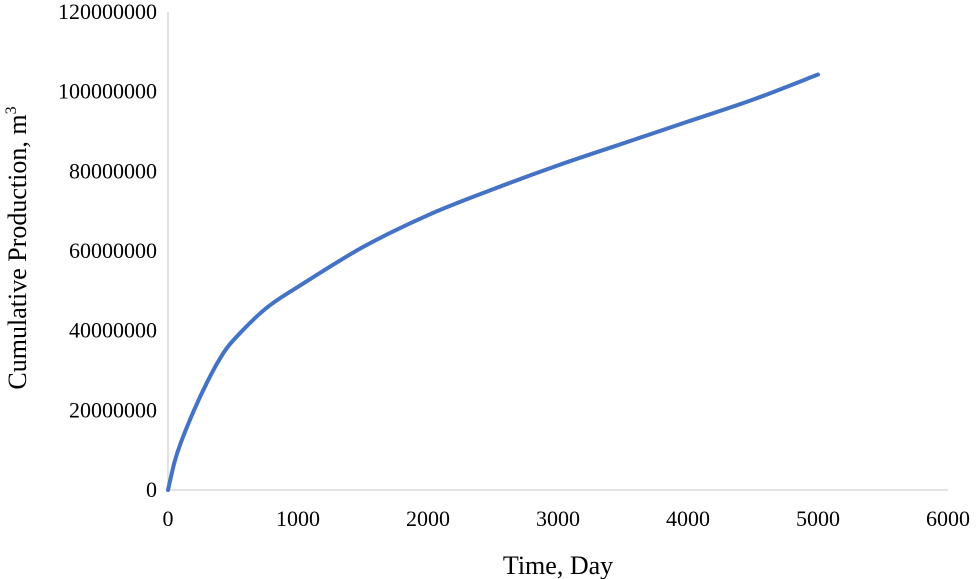 The width and height of the screenshot is (976, 579). I want to click on x-tick-label: 4000, so click(688, 518).